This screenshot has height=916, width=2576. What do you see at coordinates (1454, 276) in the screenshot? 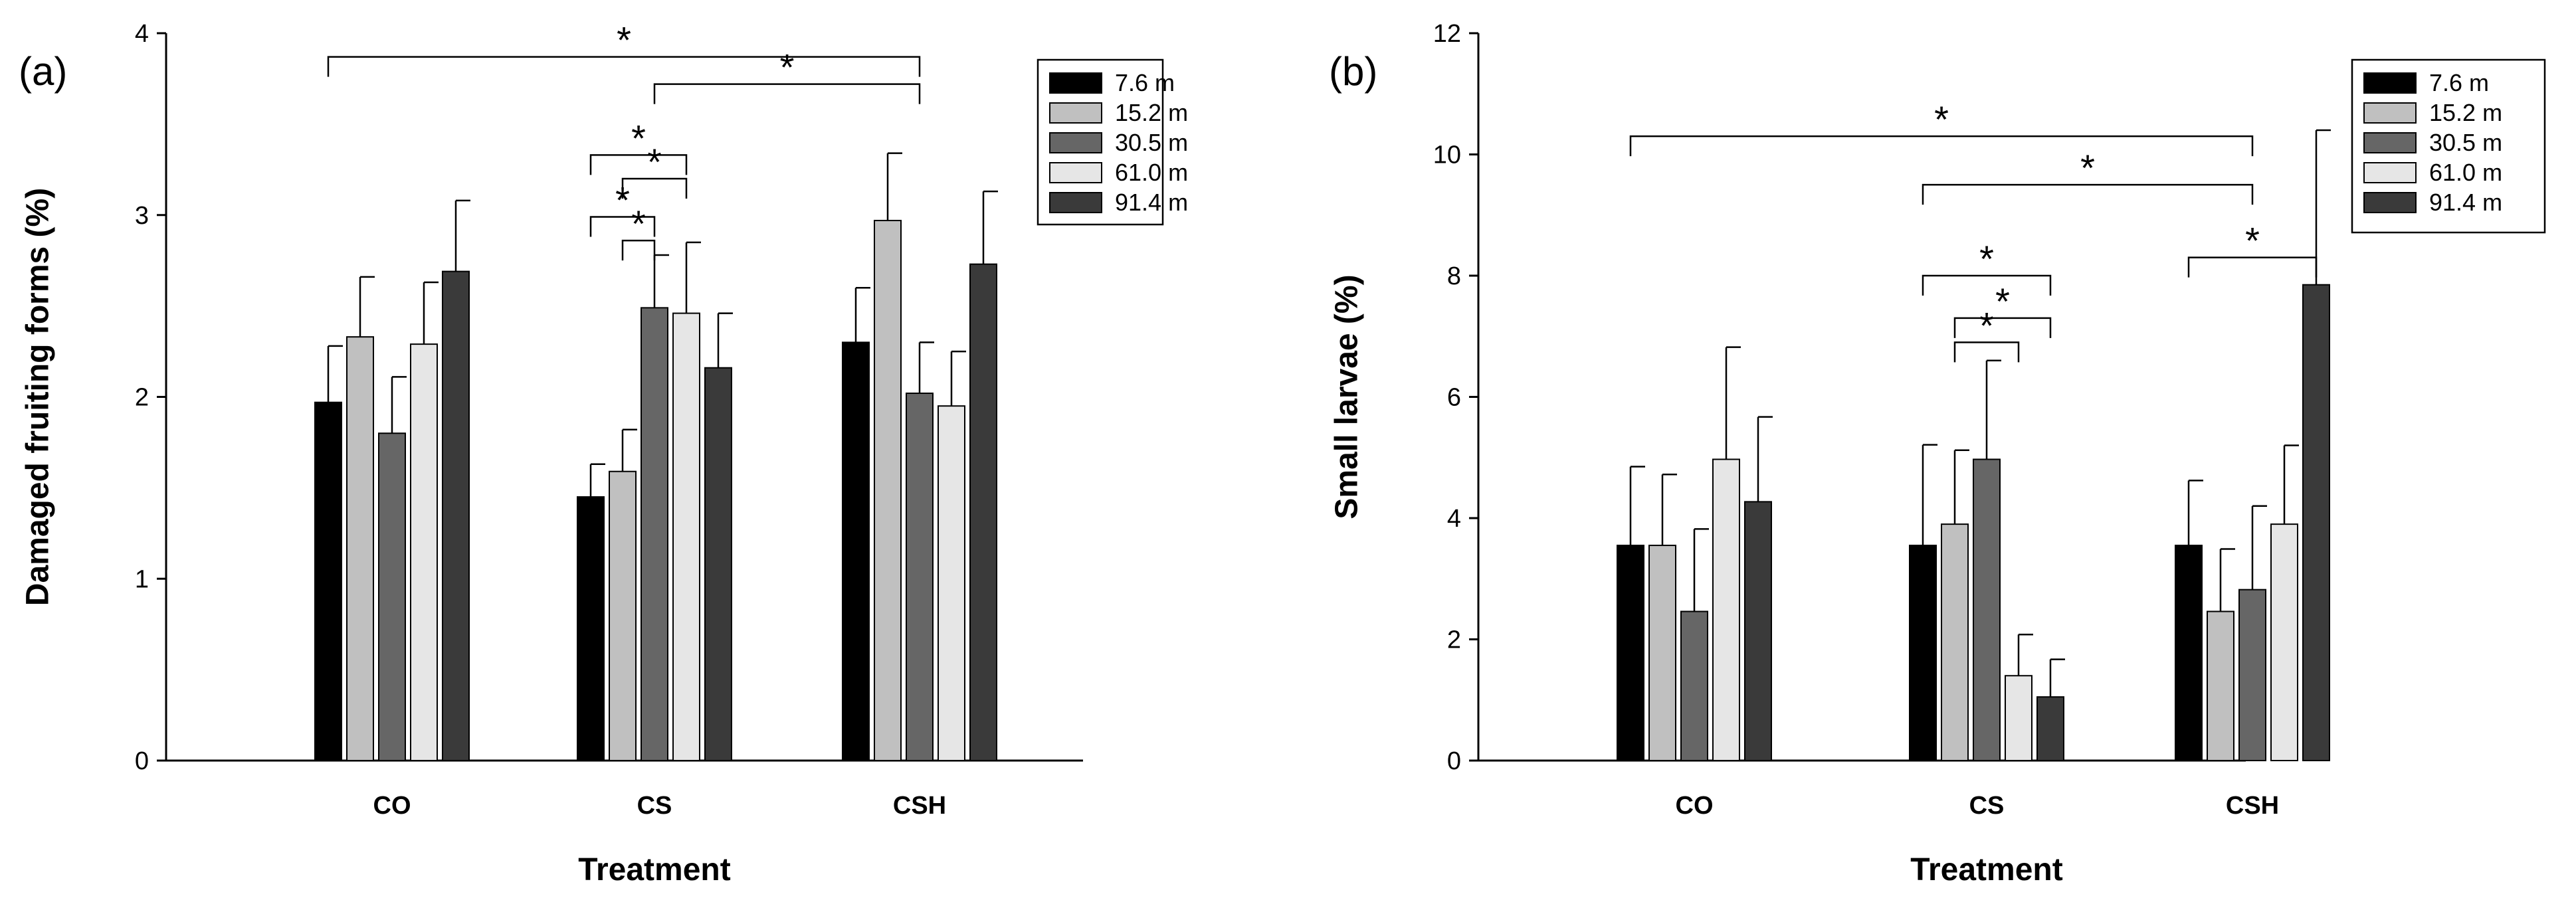
I see `y-tick-label: 8` at bounding box center [1454, 276].